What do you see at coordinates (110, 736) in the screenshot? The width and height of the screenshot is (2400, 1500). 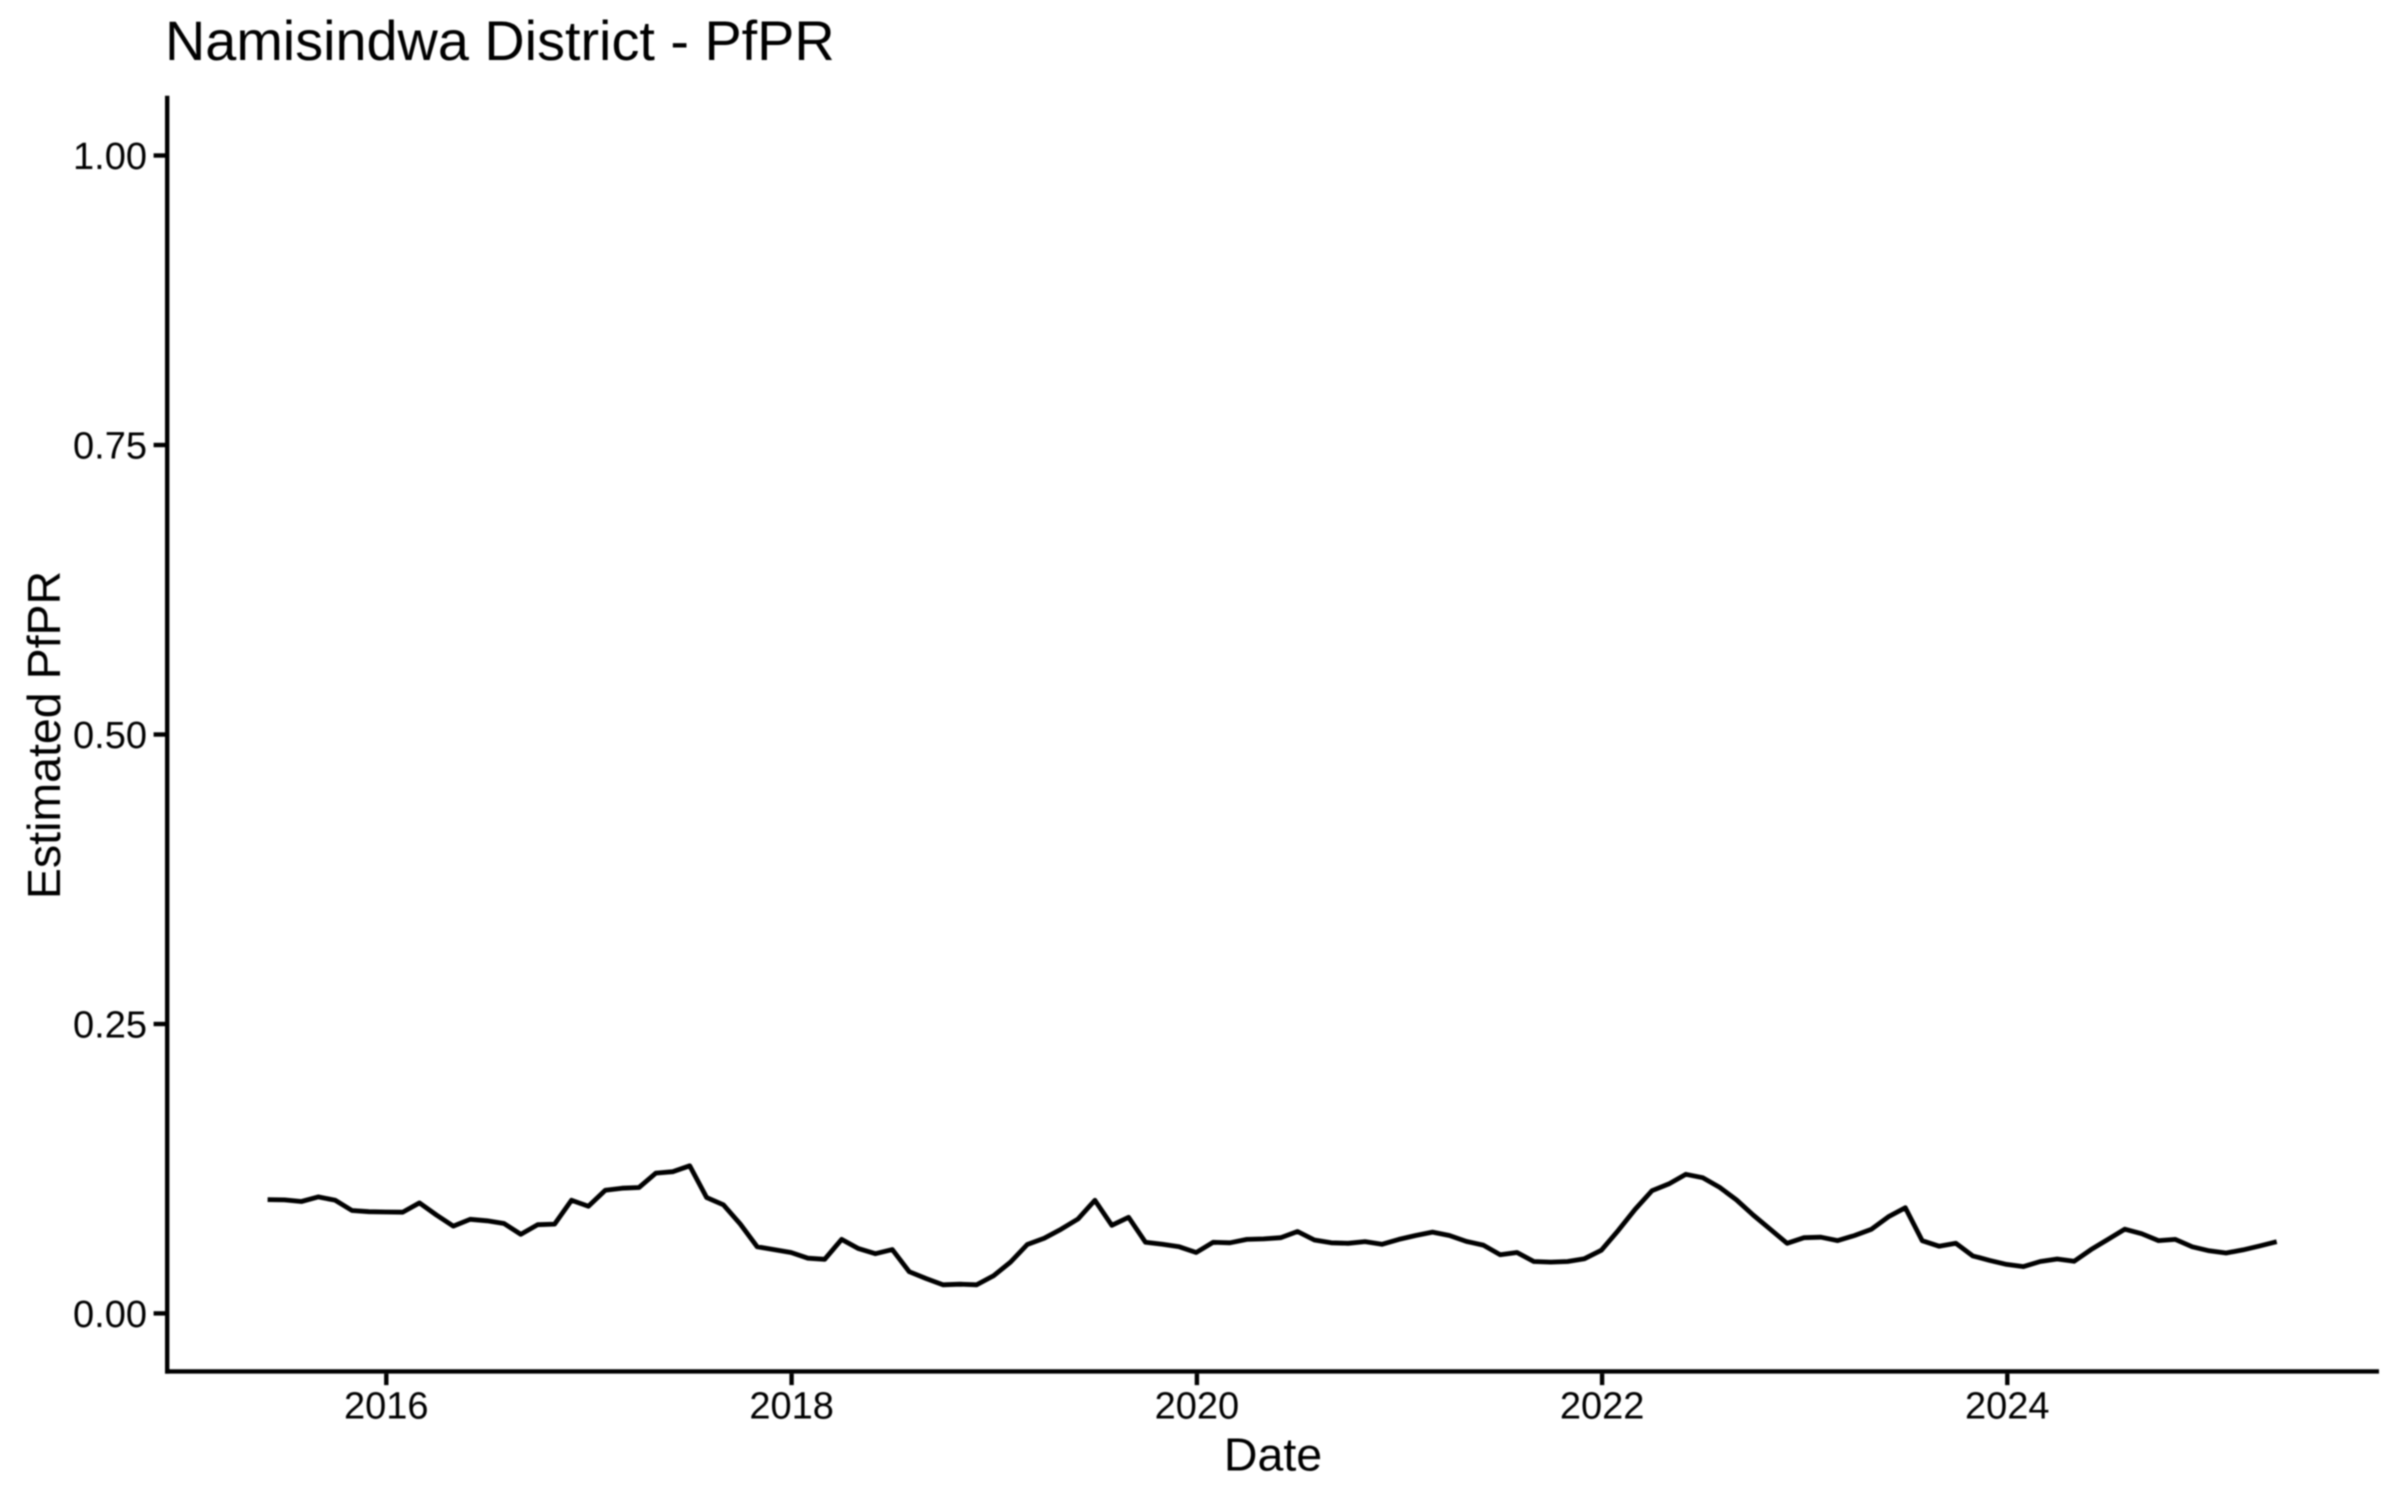 I see `svg-text: 0.50` at bounding box center [110, 736].